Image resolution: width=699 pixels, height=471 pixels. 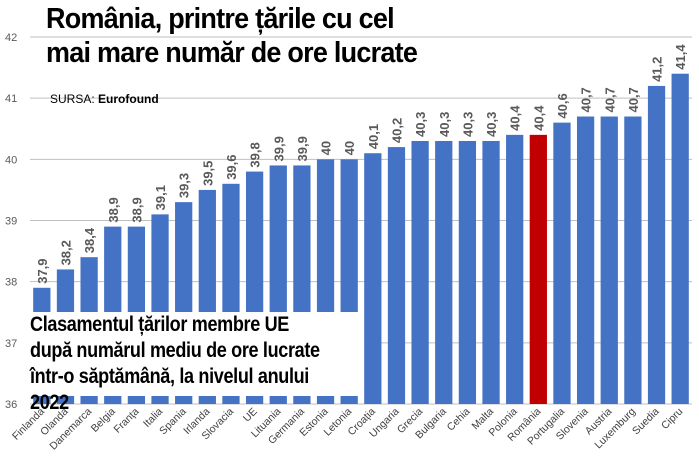 What do you see at coordinates (609, 260) in the screenshot?
I see `bar-austria` at bounding box center [609, 260].